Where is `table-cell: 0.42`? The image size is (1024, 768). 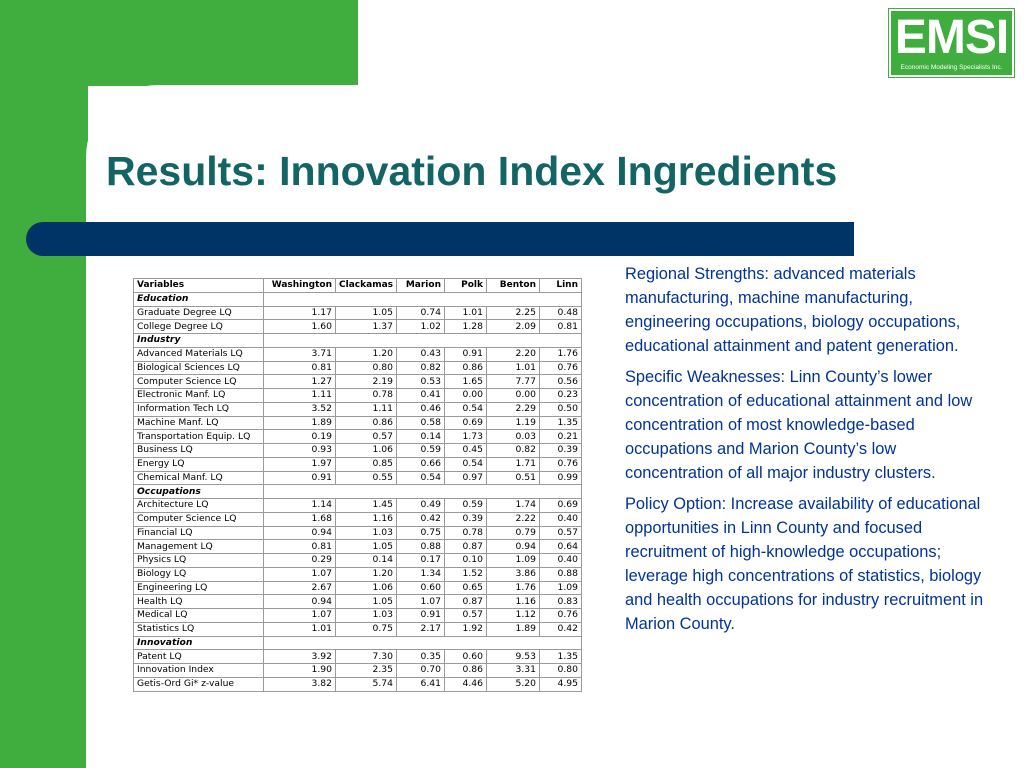
table-cell: 0.42 is located at coordinates (560, 629).